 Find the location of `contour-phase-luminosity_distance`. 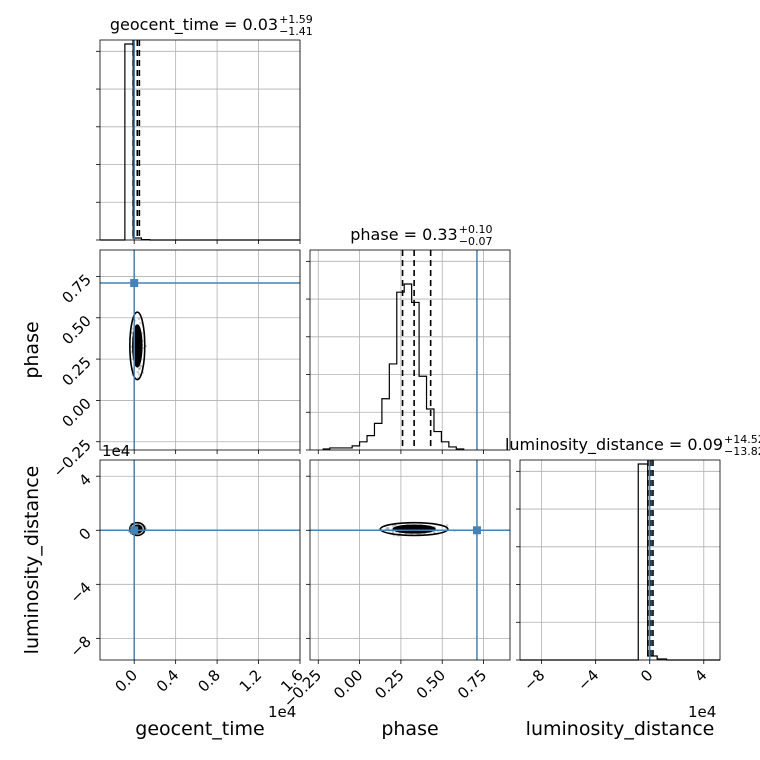

contour-phase-luminosity_distance is located at coordinates (414, 529).